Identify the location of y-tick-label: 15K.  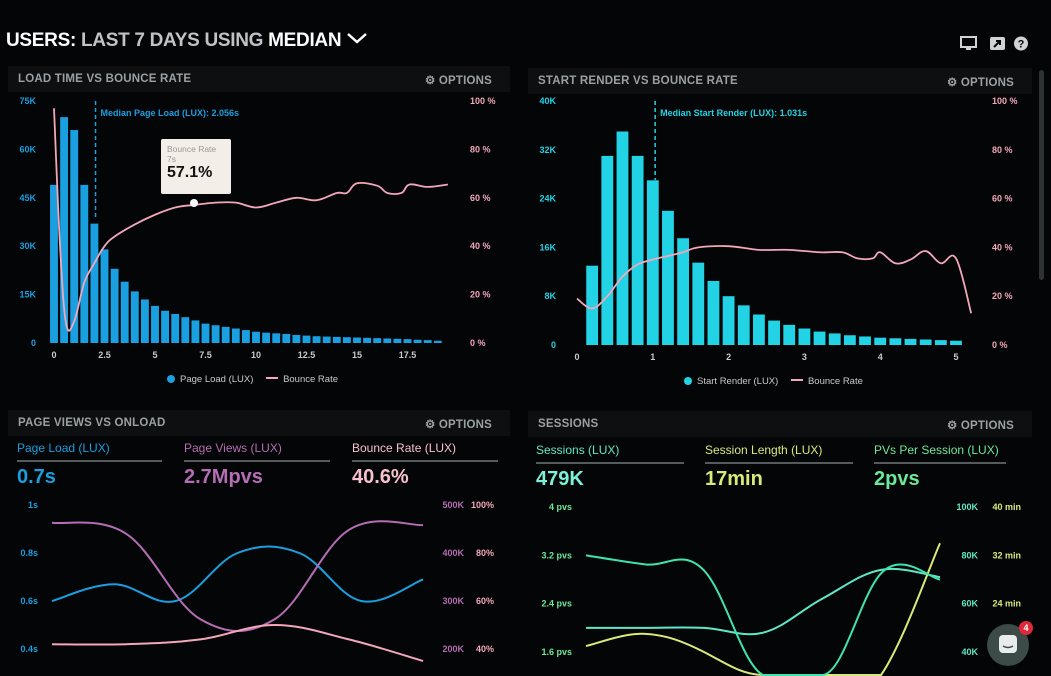
(27, 295).